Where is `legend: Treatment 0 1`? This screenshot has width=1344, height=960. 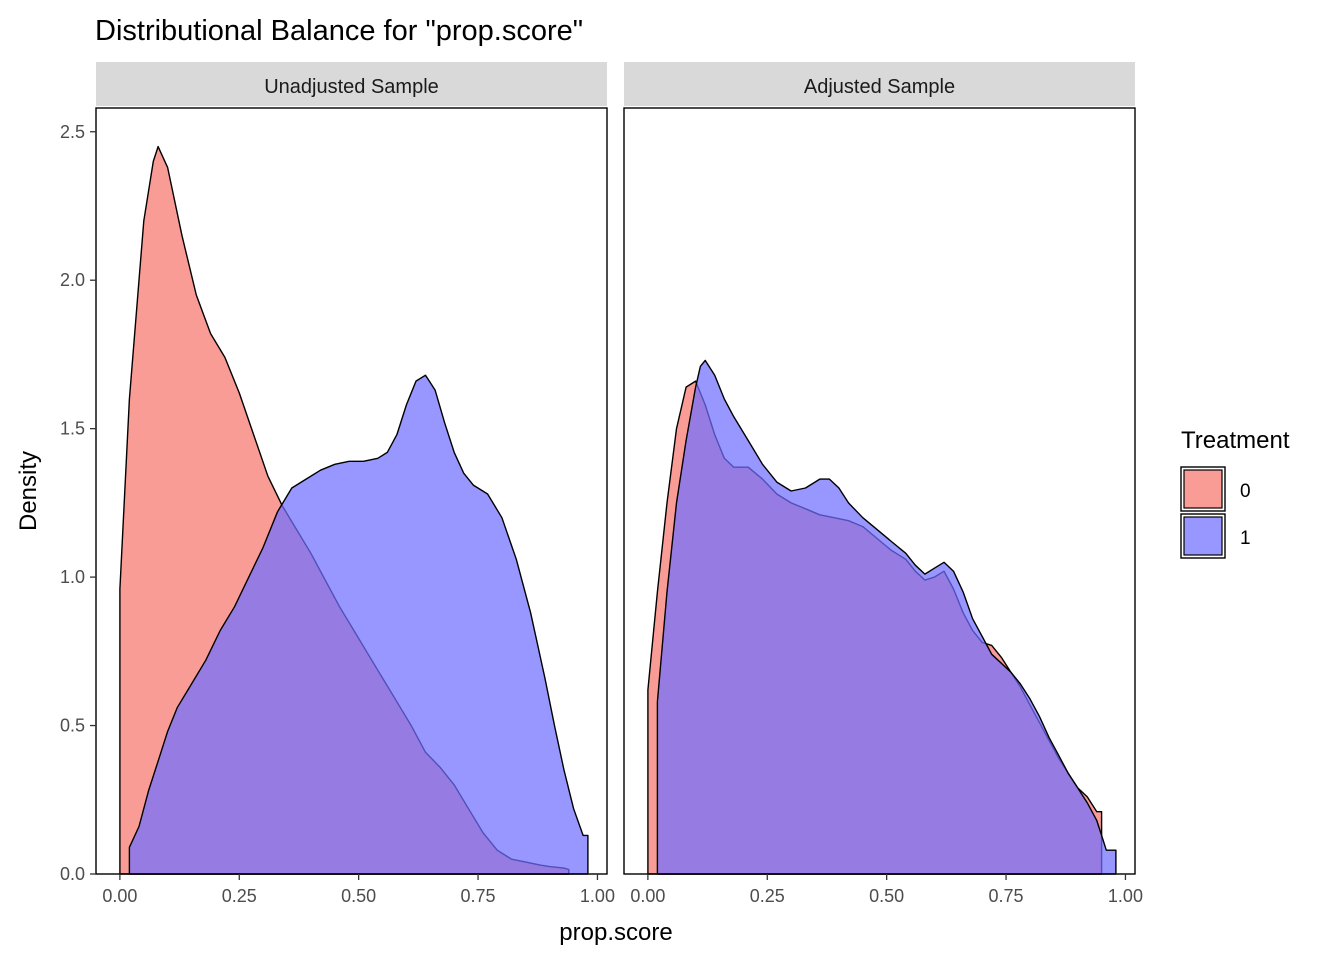 legend: Treatment 0 1 is located at coordinates (1235, 493).